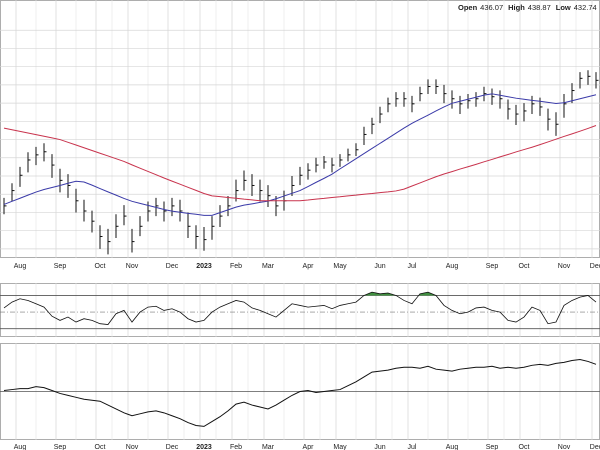  I want to click on overbought-fill, so click(476, 294).